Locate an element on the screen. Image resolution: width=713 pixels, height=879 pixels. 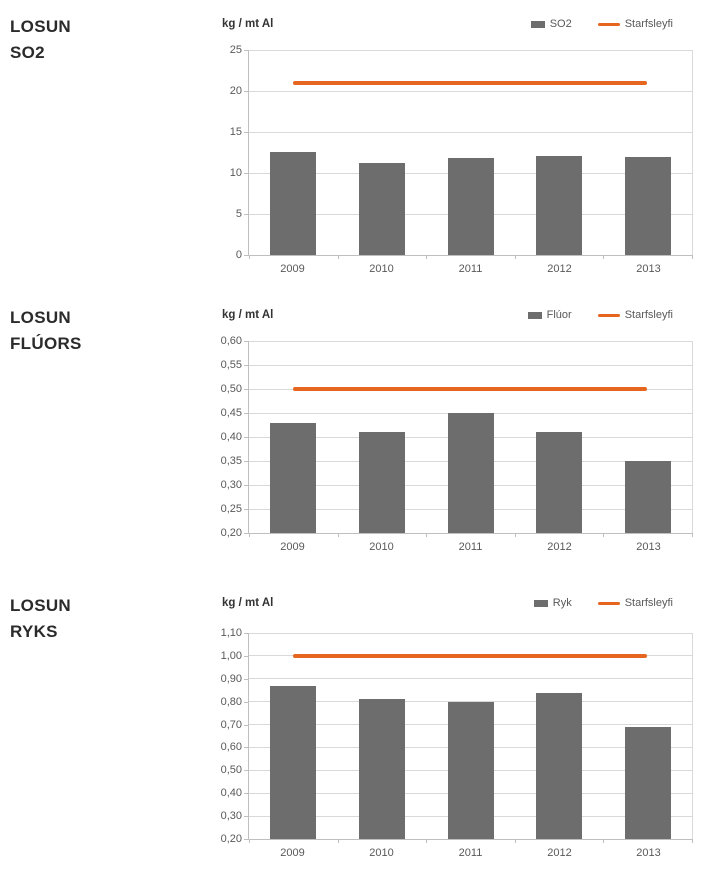
y-tick-label: 0,90 is located at coordinates (231, 678).